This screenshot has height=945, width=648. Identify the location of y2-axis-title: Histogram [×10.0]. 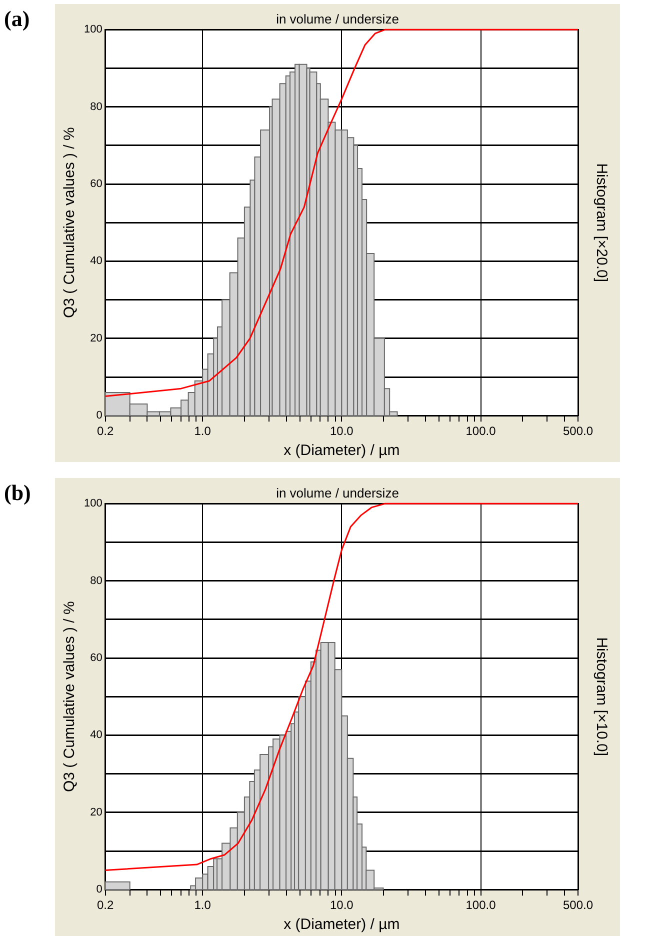
(601, 696).